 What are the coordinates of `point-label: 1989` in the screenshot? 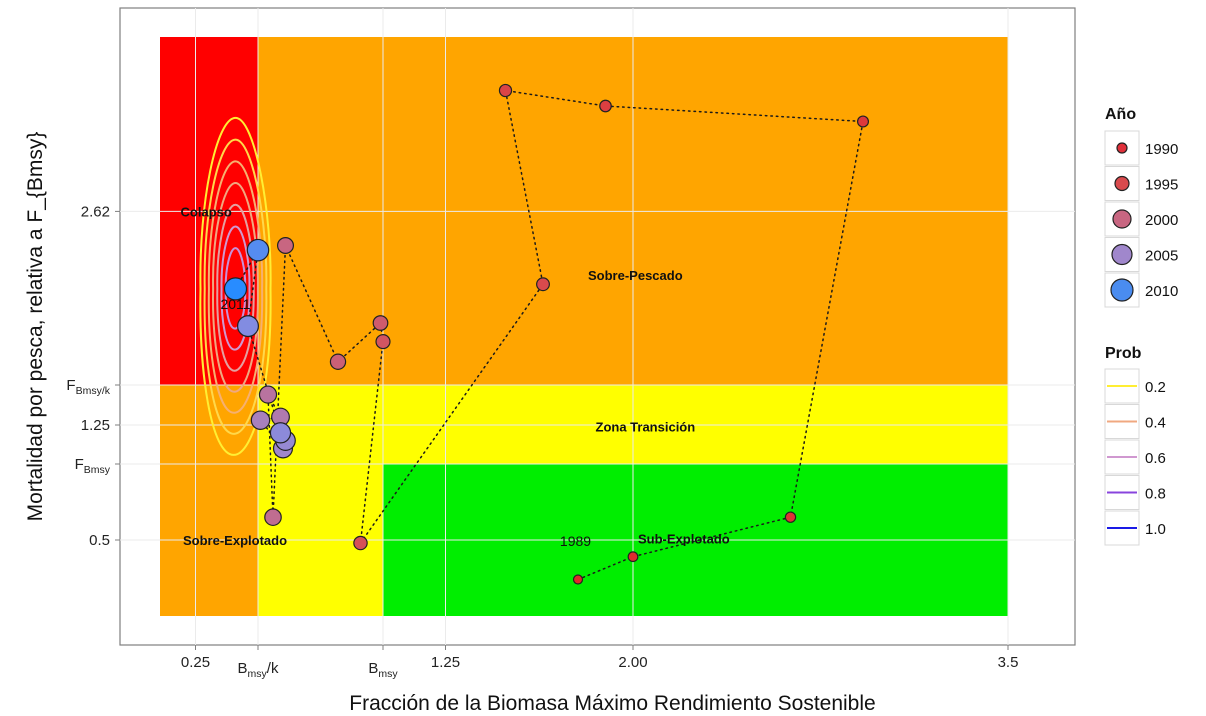 It's located at (575, 541).